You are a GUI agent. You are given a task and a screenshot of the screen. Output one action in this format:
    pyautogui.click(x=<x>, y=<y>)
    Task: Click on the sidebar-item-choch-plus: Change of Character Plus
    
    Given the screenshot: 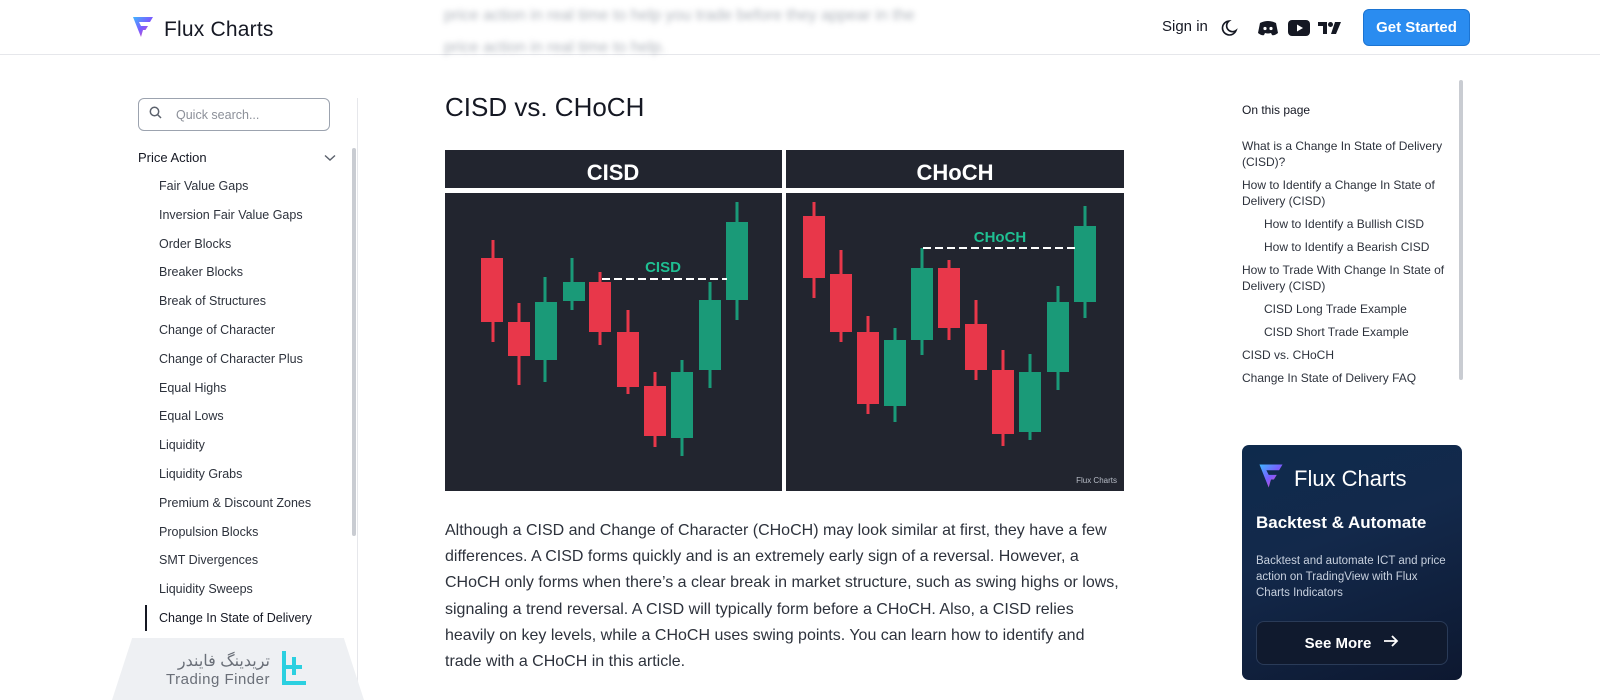 What is the action you would take?
    pyautogui.click(x=231, y=358)
    